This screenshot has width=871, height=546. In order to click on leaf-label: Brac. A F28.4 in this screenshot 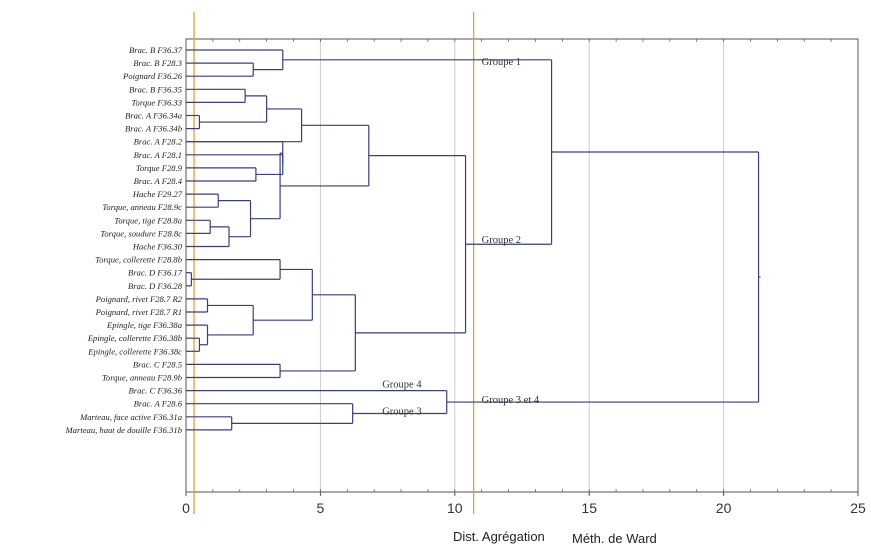, I will do `click(158, 181)`.